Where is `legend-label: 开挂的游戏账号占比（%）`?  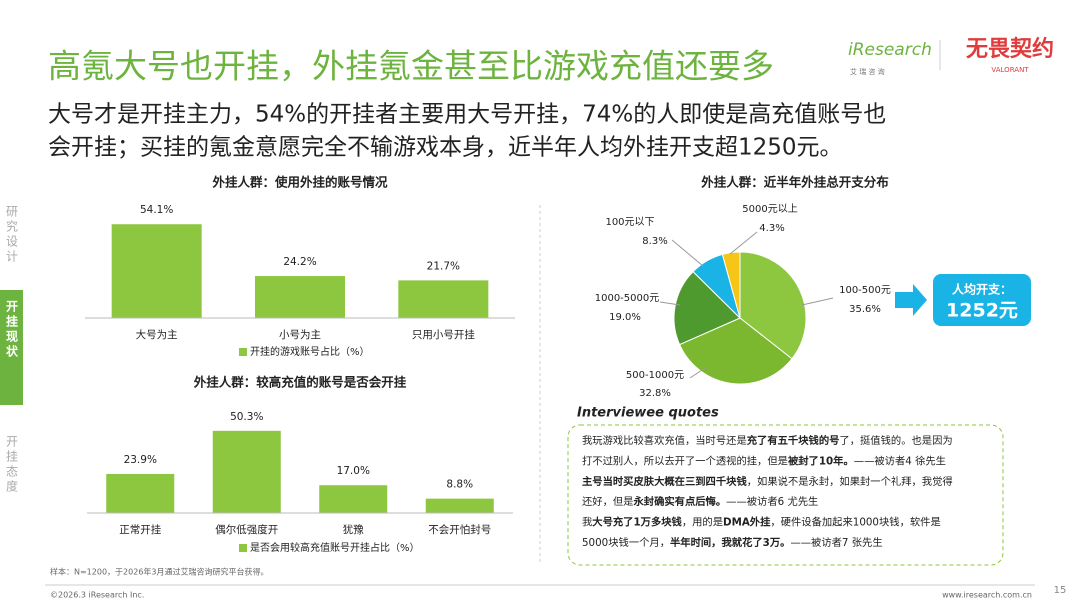 legend-label: 开挂的游戏账号占比（%） is located at coordinates (310, 351).